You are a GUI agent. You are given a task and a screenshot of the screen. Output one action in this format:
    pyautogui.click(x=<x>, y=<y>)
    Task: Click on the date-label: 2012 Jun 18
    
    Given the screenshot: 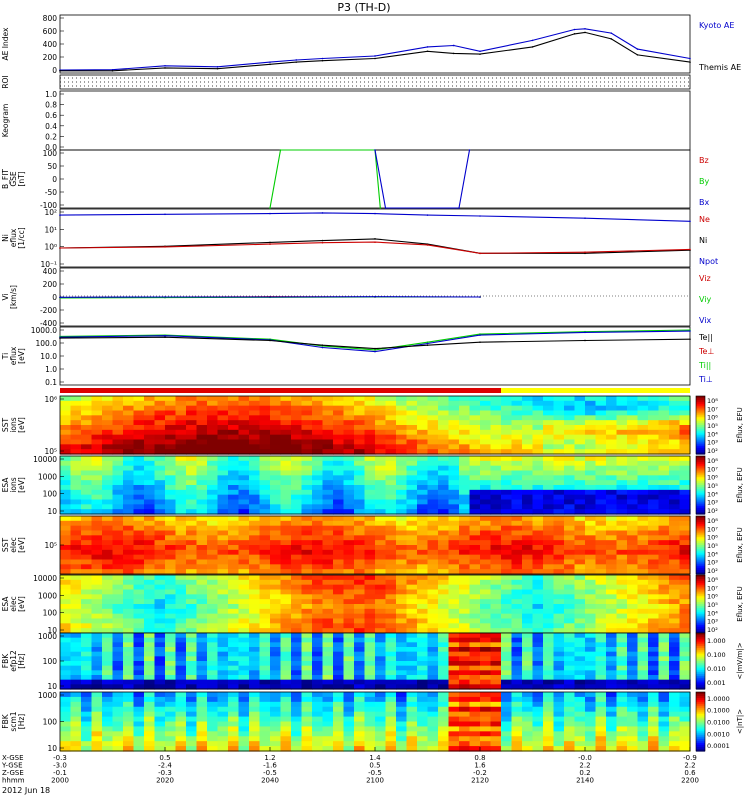 What is the action you would take?
    pyautogui.click(x=26, y=790)
    